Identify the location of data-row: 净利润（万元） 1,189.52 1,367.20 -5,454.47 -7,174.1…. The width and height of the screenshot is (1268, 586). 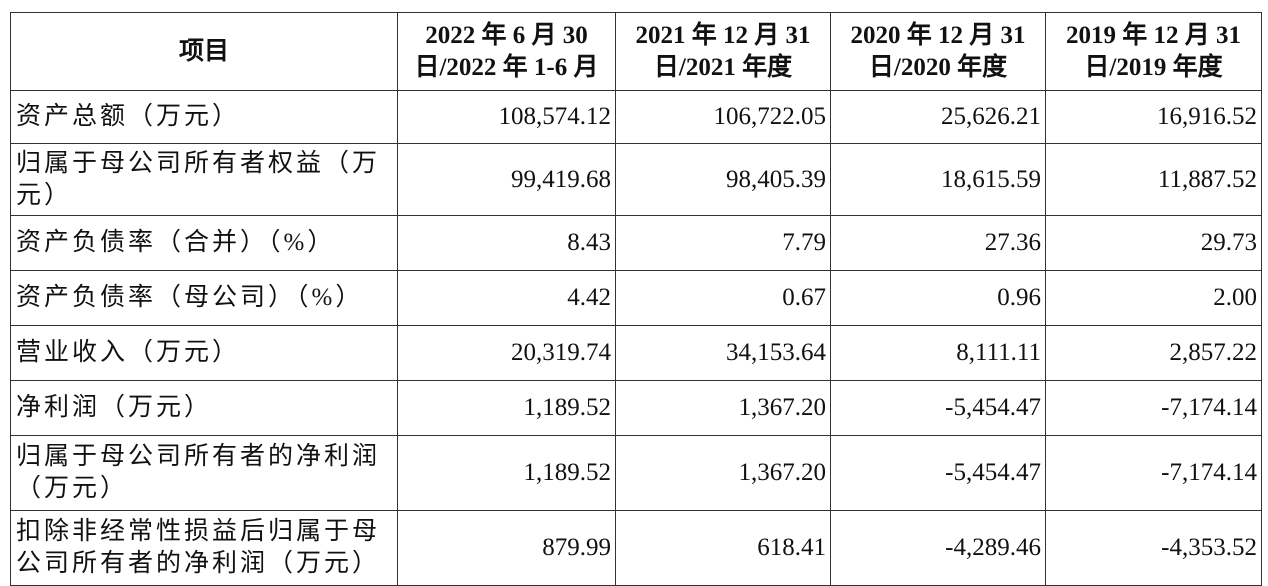
(636, 408).